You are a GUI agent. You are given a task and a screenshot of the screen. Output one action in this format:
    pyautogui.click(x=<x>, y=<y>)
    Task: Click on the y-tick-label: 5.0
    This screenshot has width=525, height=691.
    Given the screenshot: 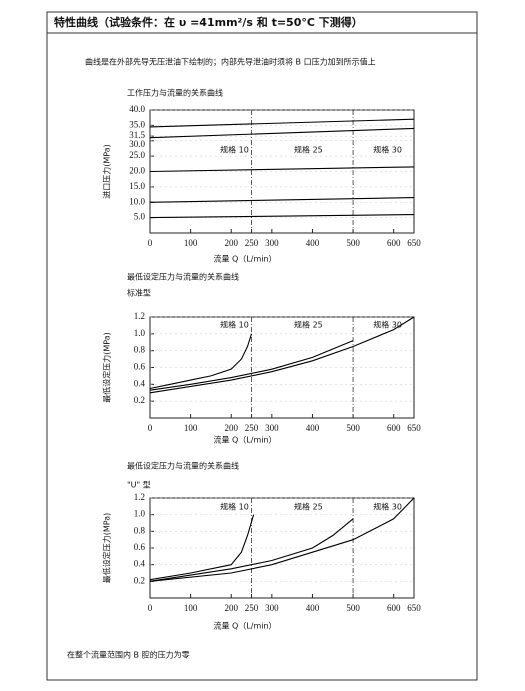 What is the action you would take?
    pyautogui.click(x=140, y=217)
    